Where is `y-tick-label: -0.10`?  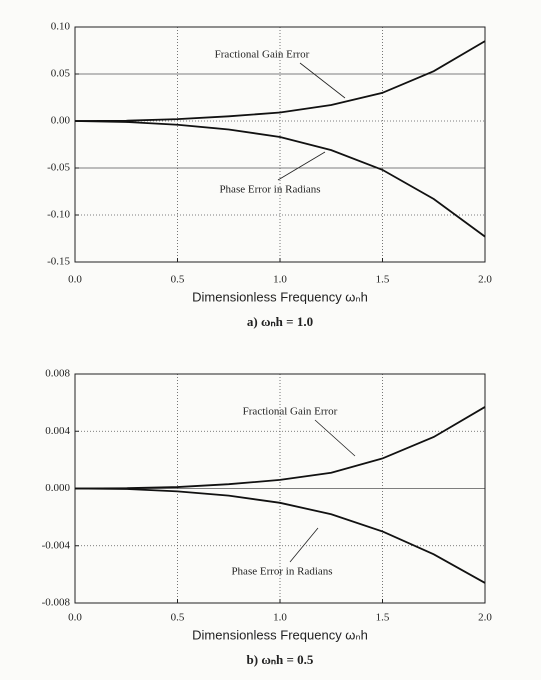 y-tick-label: -0.10 is located at coordinates (58, 215).